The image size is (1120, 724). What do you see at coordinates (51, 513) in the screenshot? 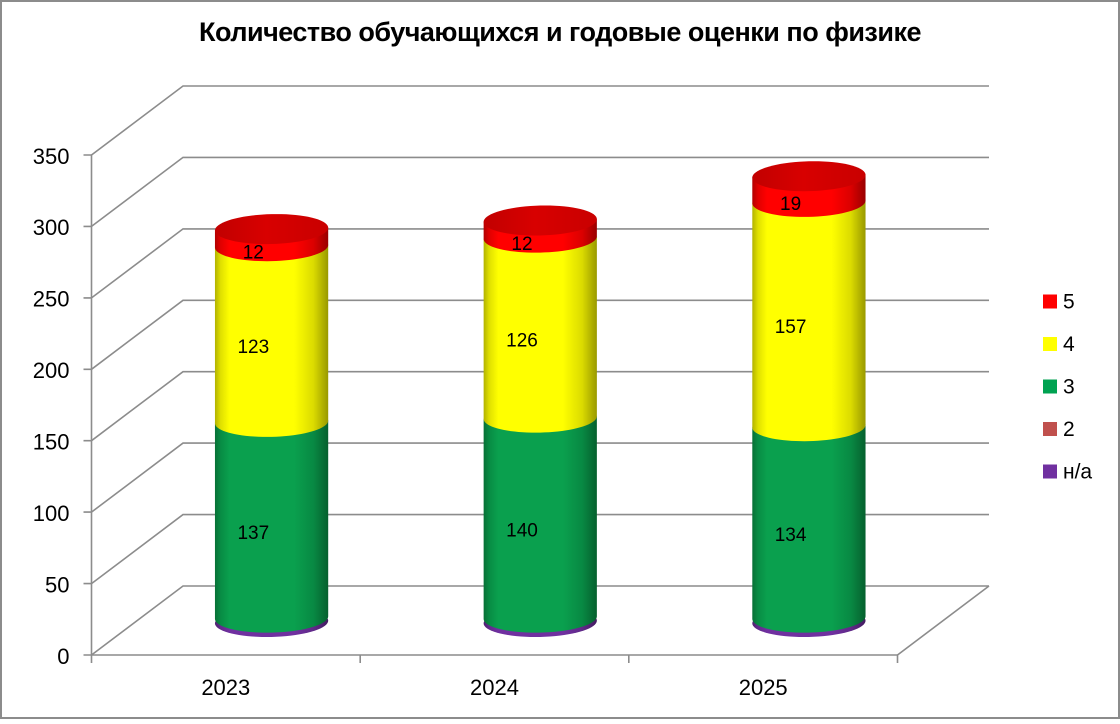
I see `svg-text: 100` at bounding box center [51, 513].